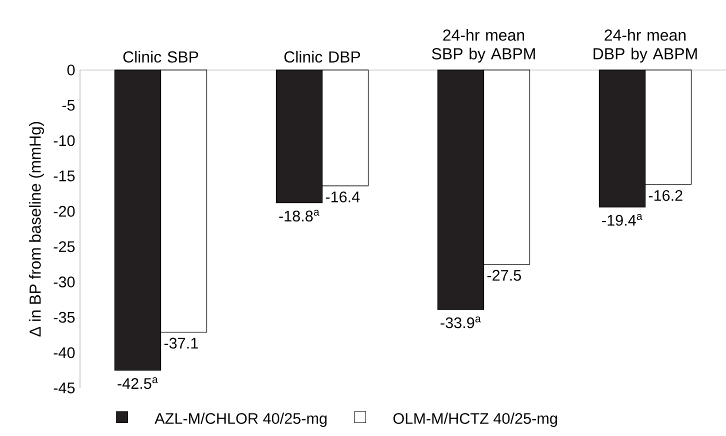  Describe the element at coordinates (665, 195) in the screenshot. I see `data-label: -16.2` at that location.